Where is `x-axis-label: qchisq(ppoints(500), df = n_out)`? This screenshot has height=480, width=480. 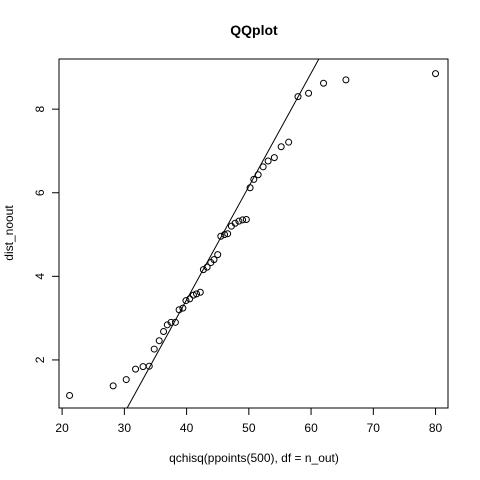
x-axis-label: qchisq(ppoints(500), df = n_out) is located at coordinates (254, 458).